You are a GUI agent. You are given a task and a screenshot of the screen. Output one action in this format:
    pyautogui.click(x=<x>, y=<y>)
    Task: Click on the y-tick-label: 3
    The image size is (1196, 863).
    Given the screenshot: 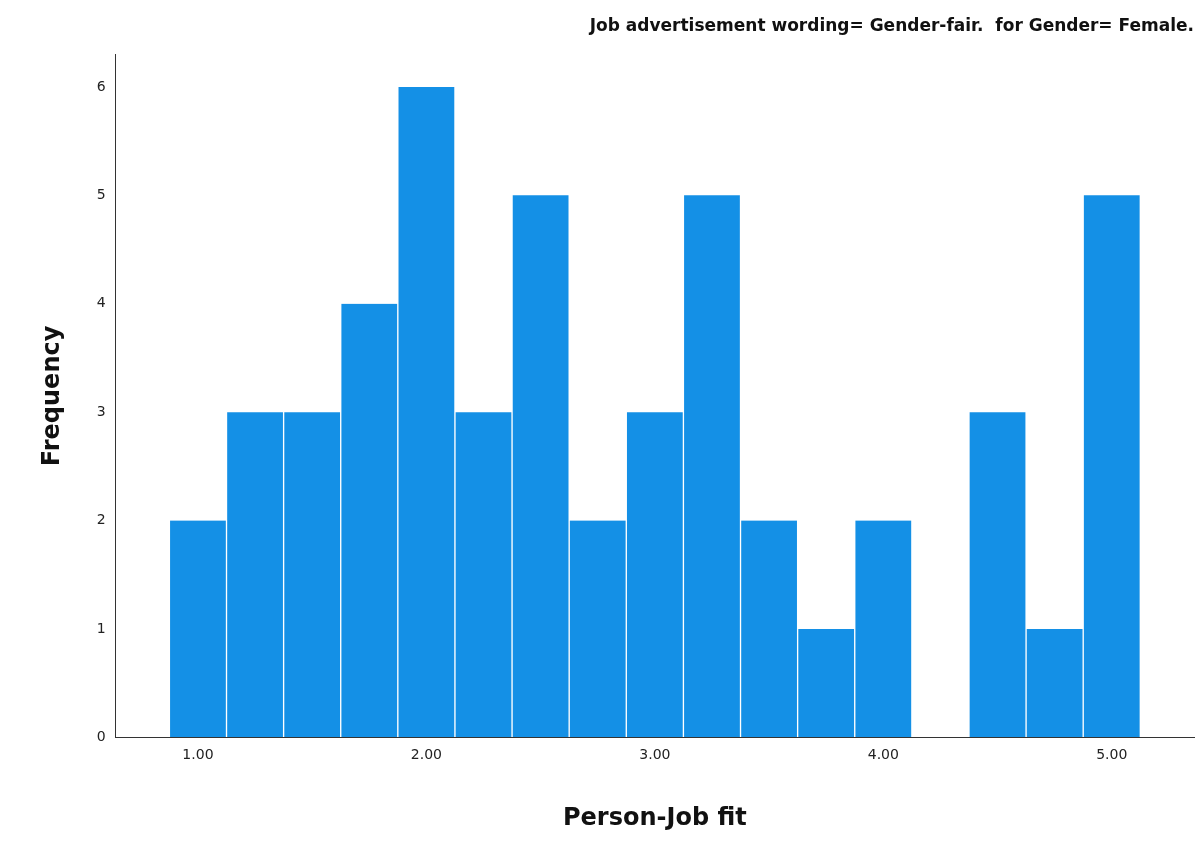 What is the action you would take?
    pyautogui.click(x=101, y=410)
    